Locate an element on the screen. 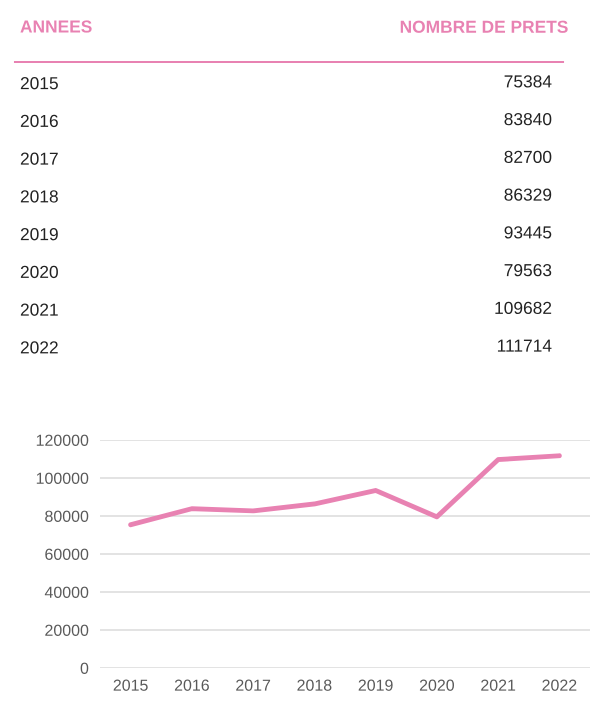 This screenshot has width=592, height=707. y-tick-label: 120000 is located at coordinates (62, 440).